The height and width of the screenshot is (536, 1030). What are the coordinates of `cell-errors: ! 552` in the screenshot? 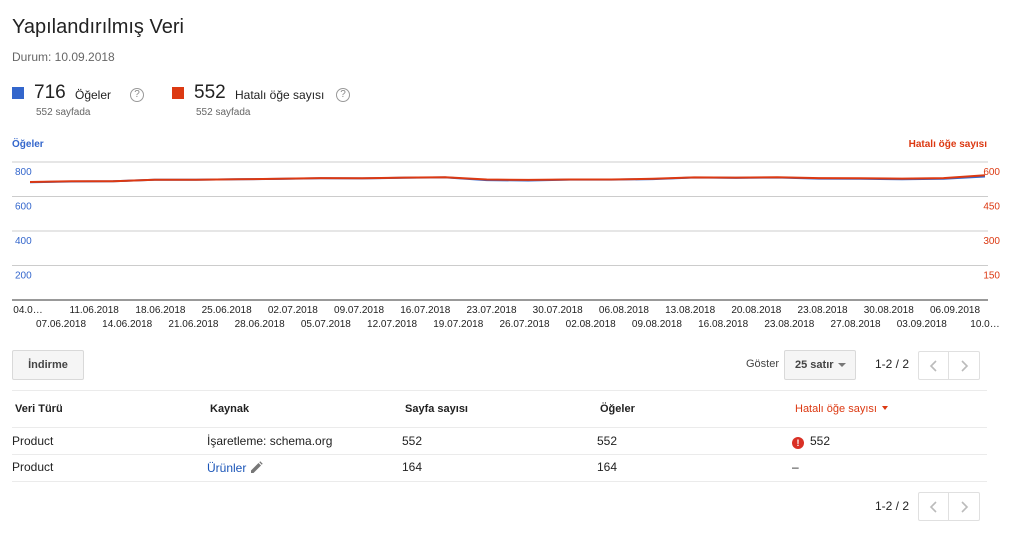 It's located at (811, 441).